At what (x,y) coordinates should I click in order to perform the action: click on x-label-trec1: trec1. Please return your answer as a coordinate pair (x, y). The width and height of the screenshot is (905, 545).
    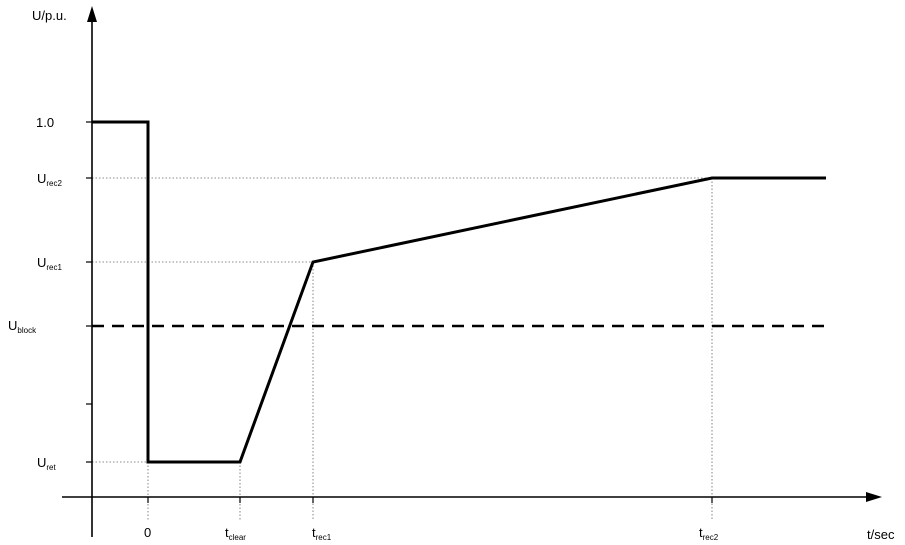
    Looking at the image, I should click on (322, 533).